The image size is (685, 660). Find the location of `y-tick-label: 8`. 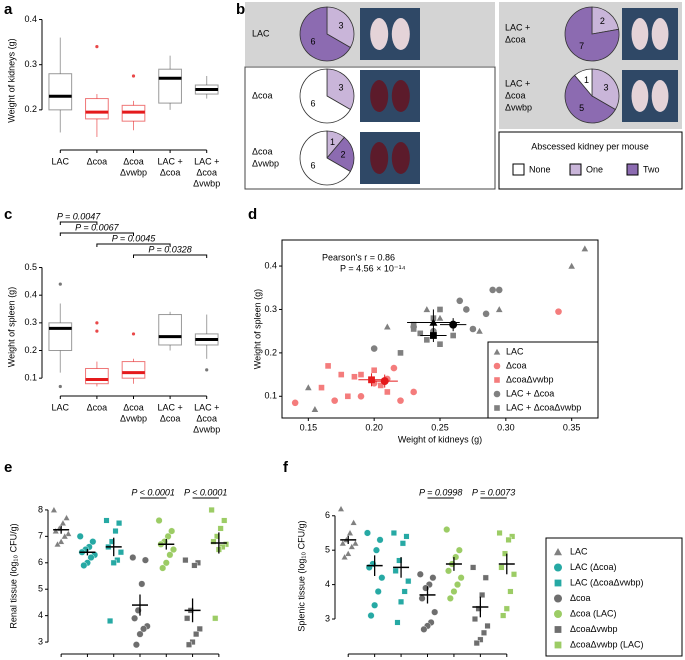

y-tick-label: 8 is located at coordinates (40, 509).